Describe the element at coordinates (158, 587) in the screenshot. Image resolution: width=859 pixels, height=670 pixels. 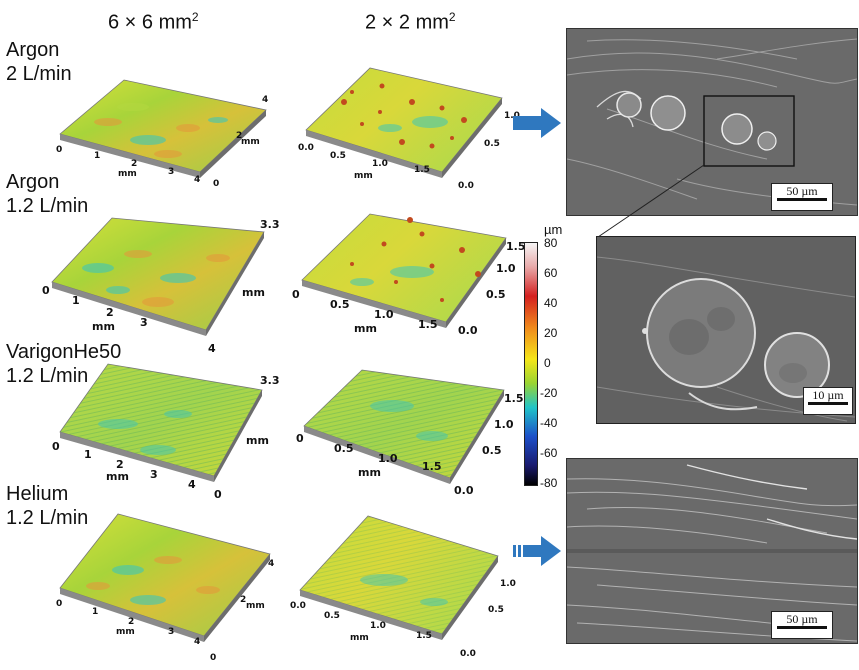
I see `surface-6x6-helium: 0 1 2 mm 3 4 0 4 2 mm` at that location.